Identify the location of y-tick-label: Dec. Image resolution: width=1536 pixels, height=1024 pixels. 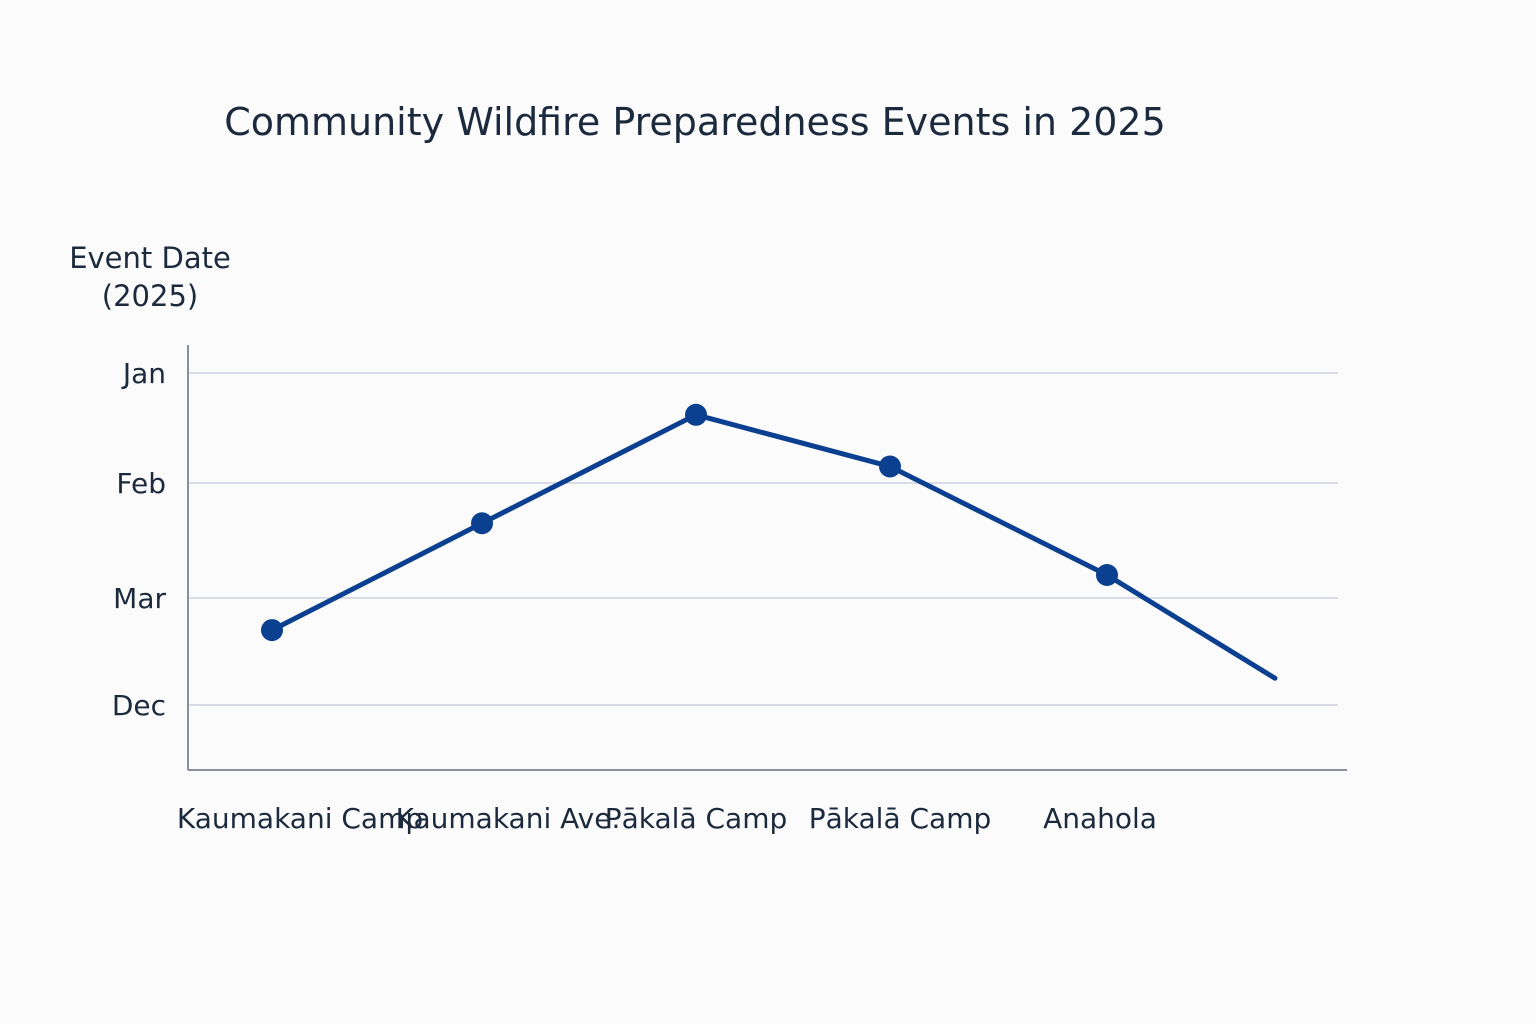
(139, 705).